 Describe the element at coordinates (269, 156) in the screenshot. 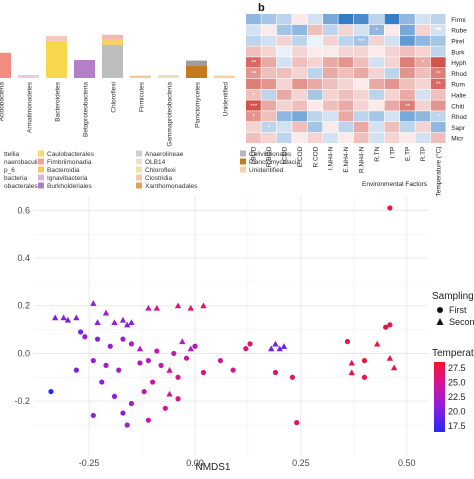

I see `heatmap-column-label: R.BOD` at that location.